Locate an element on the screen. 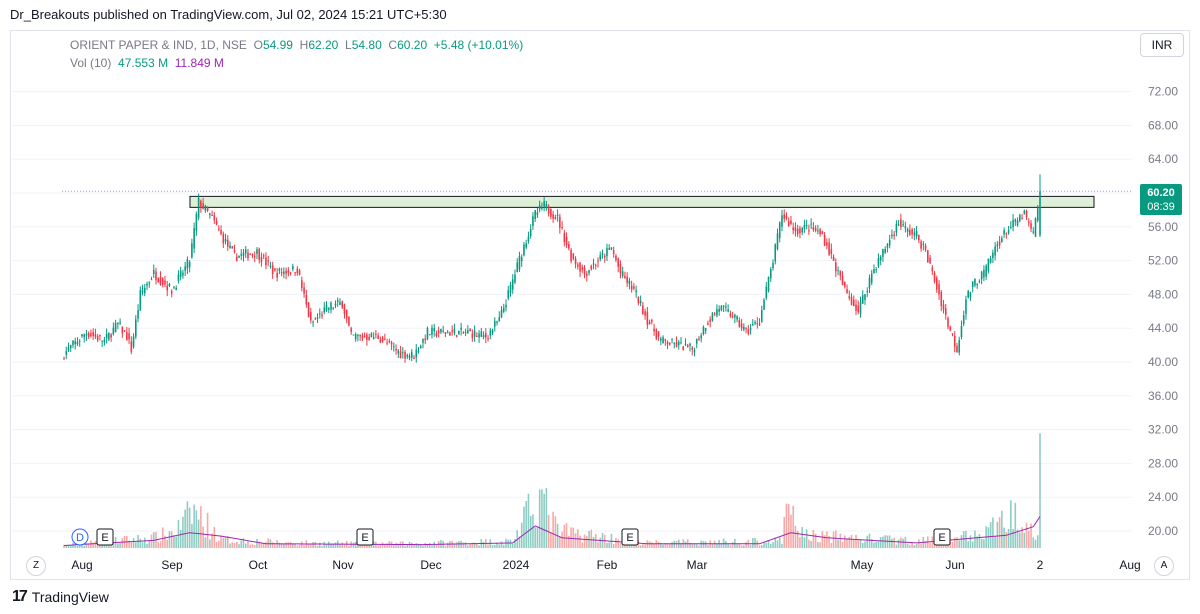 Image resolution: width=1200 pixels, height=614 pixels. legend-vol-value: 47.553 M is located at coordinates (143, 63).